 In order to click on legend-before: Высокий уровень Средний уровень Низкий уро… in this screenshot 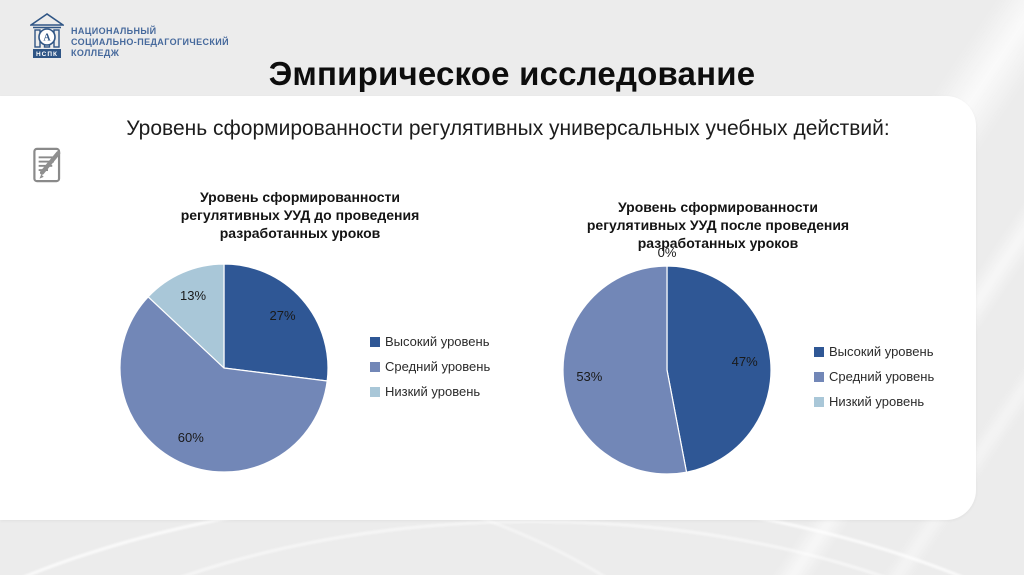, I will do `click(430, 366)`.